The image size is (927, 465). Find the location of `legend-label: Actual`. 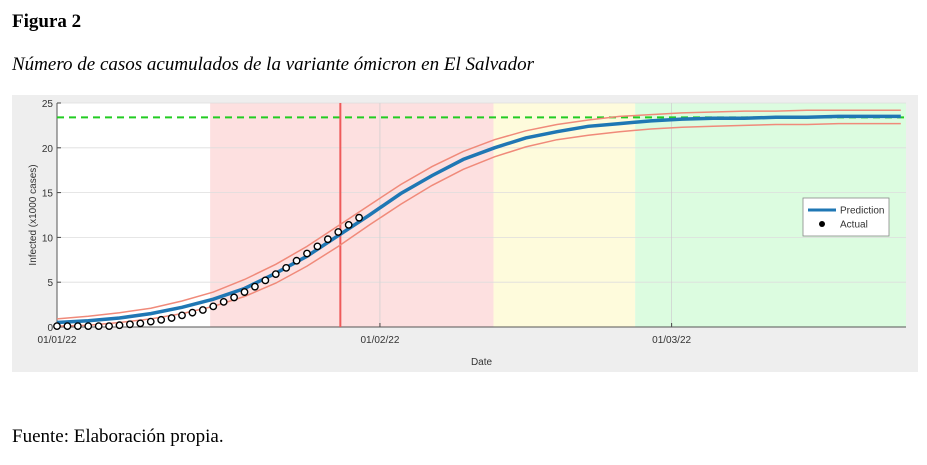

legend-label: Actual is located at coordinates (854, 225).